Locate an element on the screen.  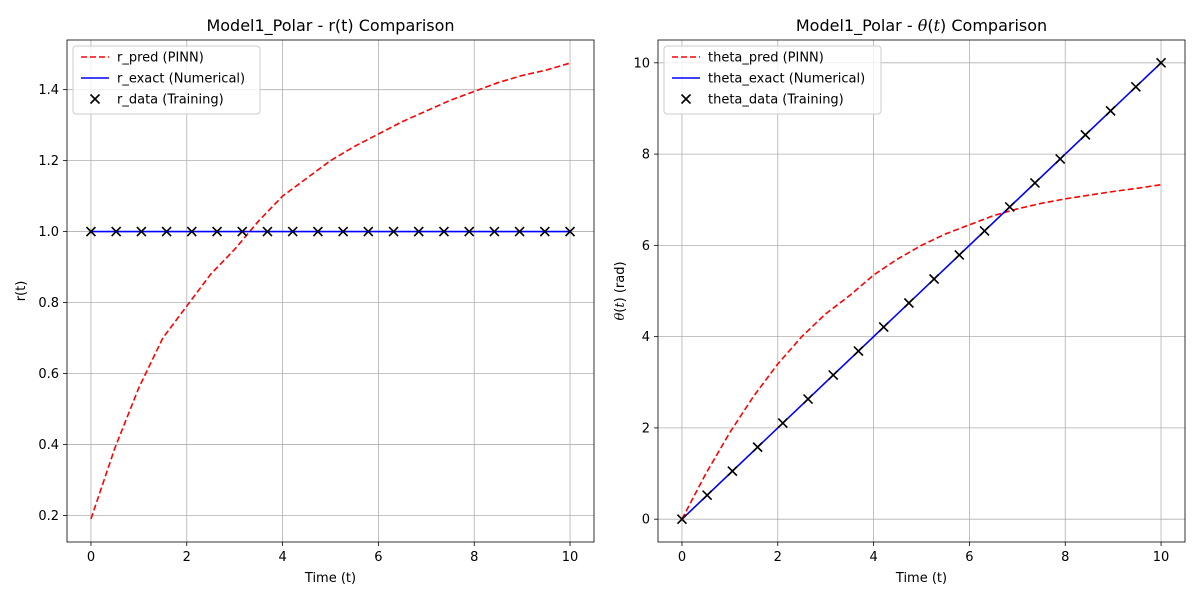
chart-title: Model1_Polar - θ(t) Comparison is located at coordinates (921, 26).